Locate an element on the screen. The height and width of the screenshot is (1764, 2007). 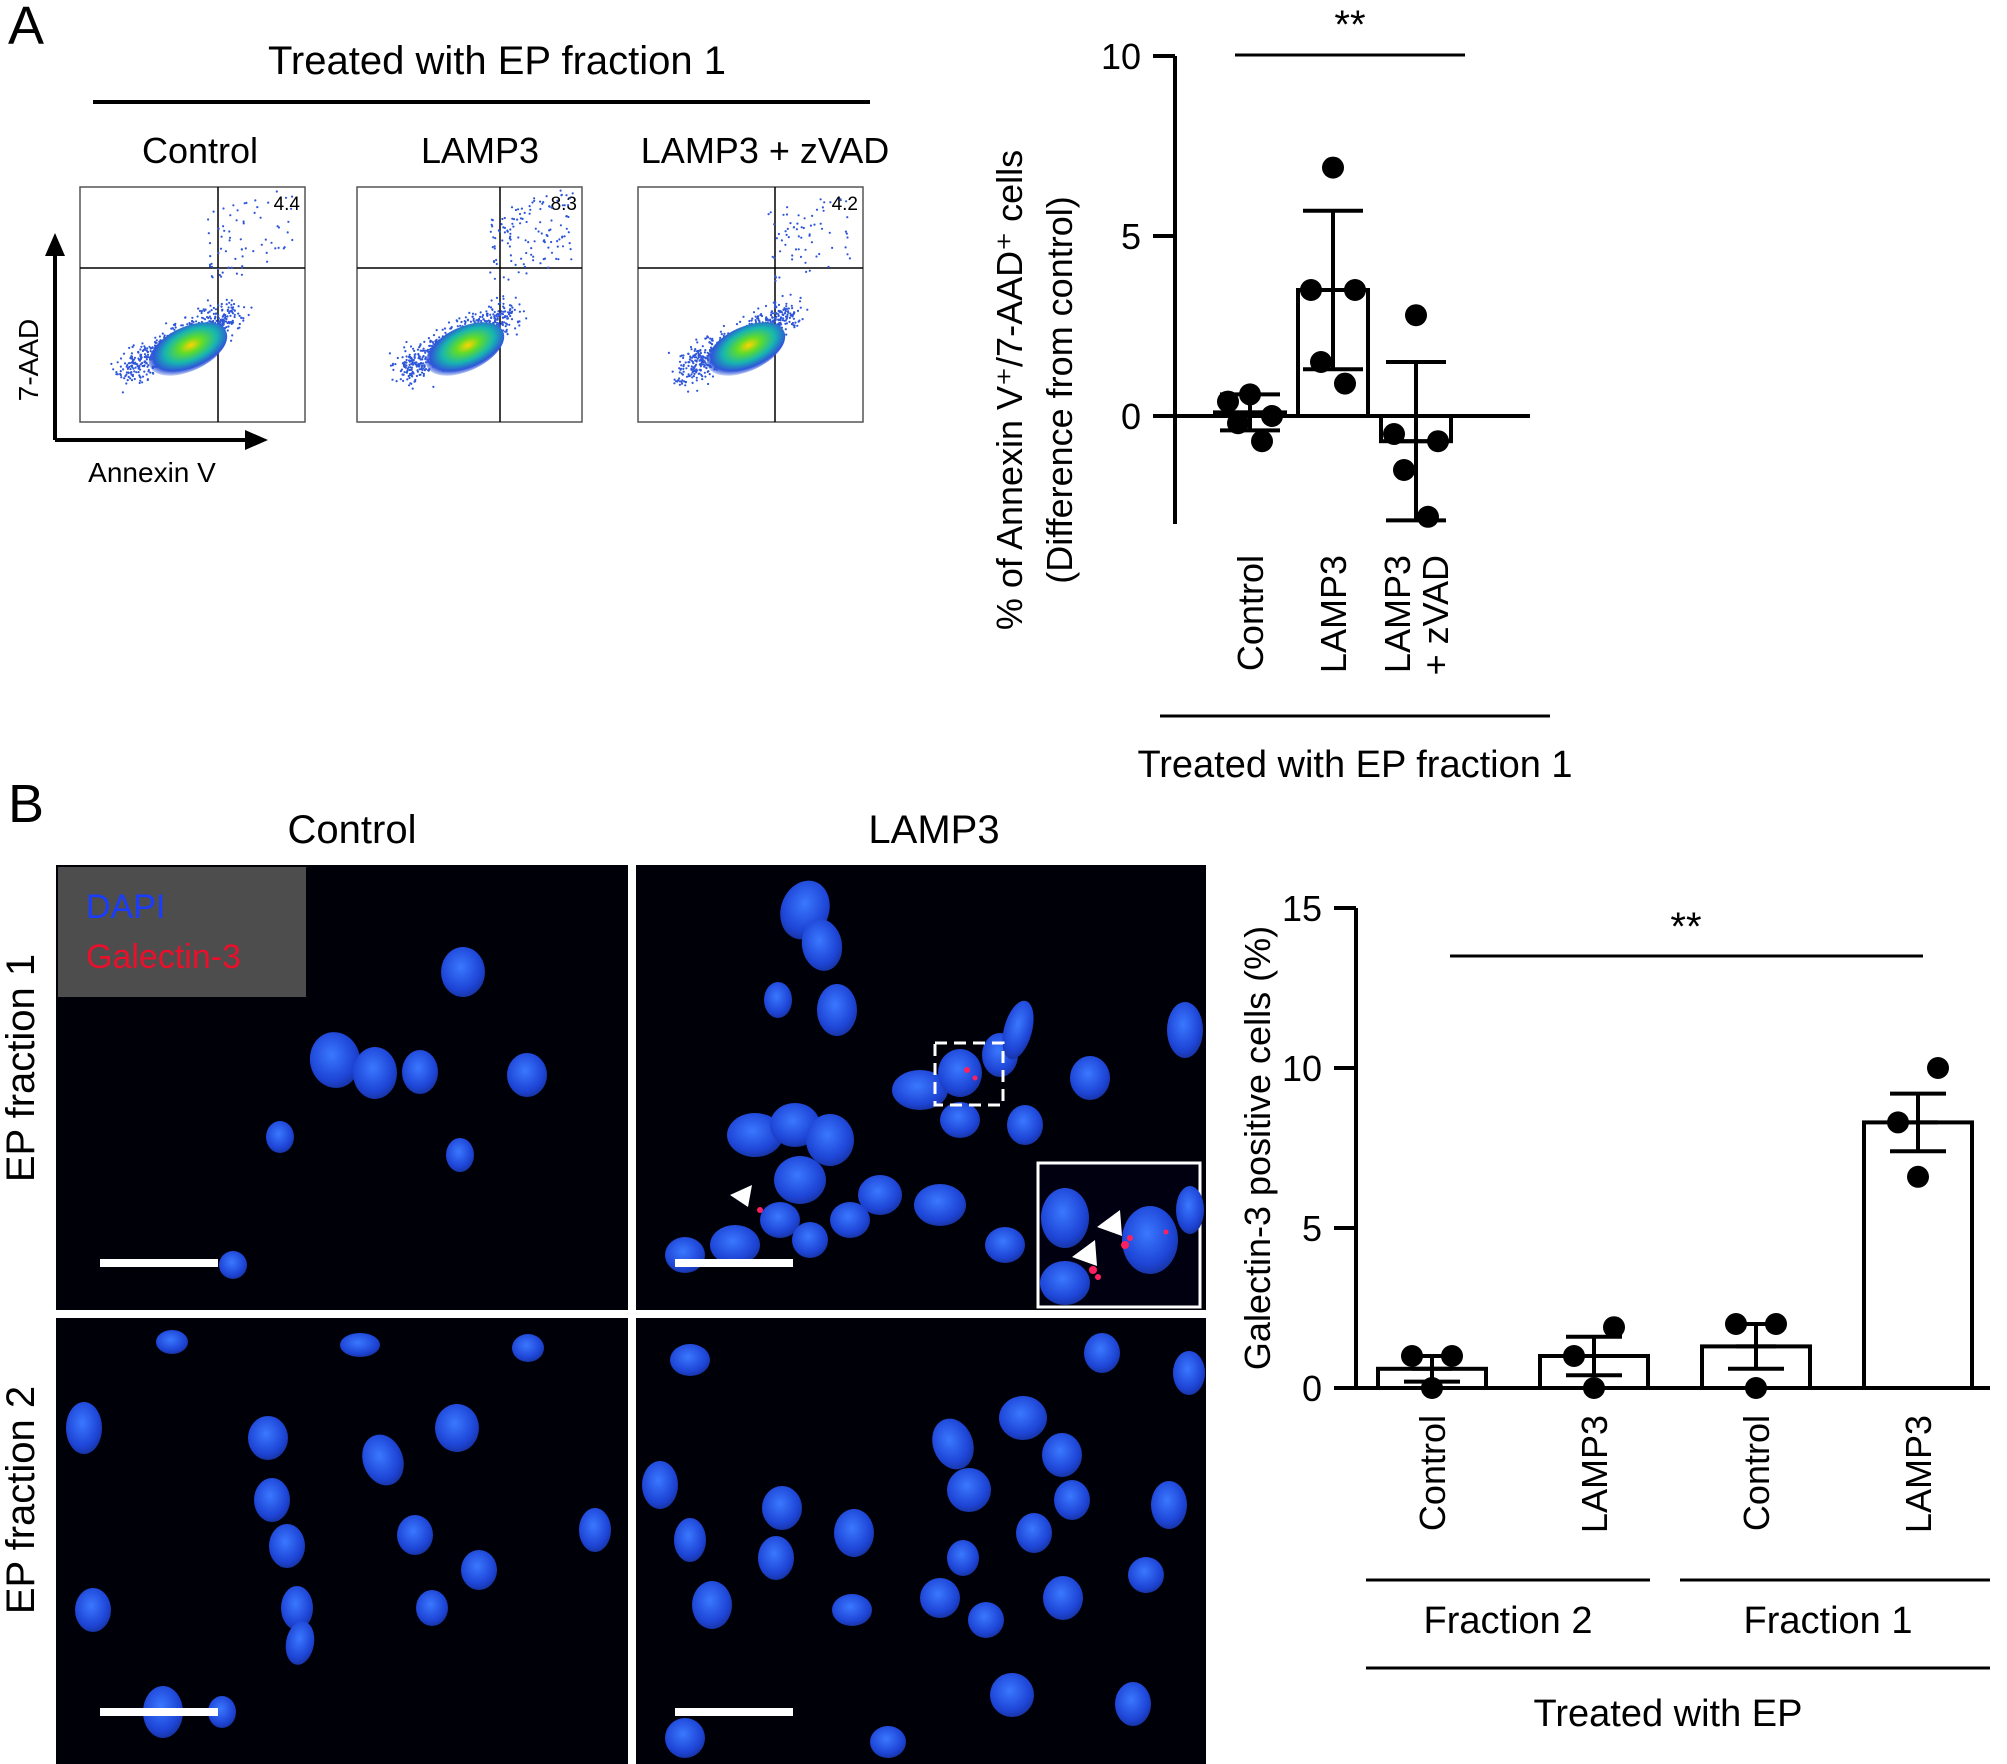
y-tick-label: 10 is located at coordinates (1121, 56).